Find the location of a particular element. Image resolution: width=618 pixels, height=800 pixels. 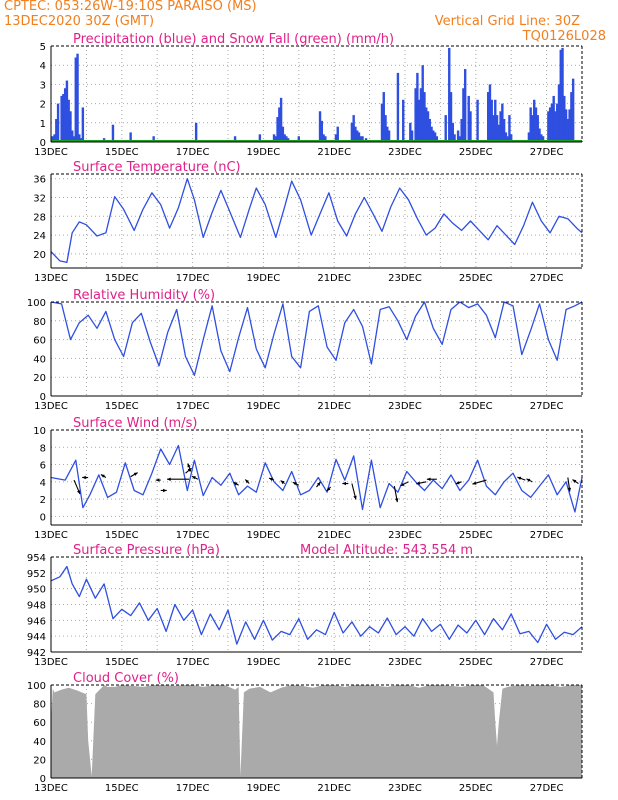

y-tick-label: 4 is located at coordinates (43, 66).